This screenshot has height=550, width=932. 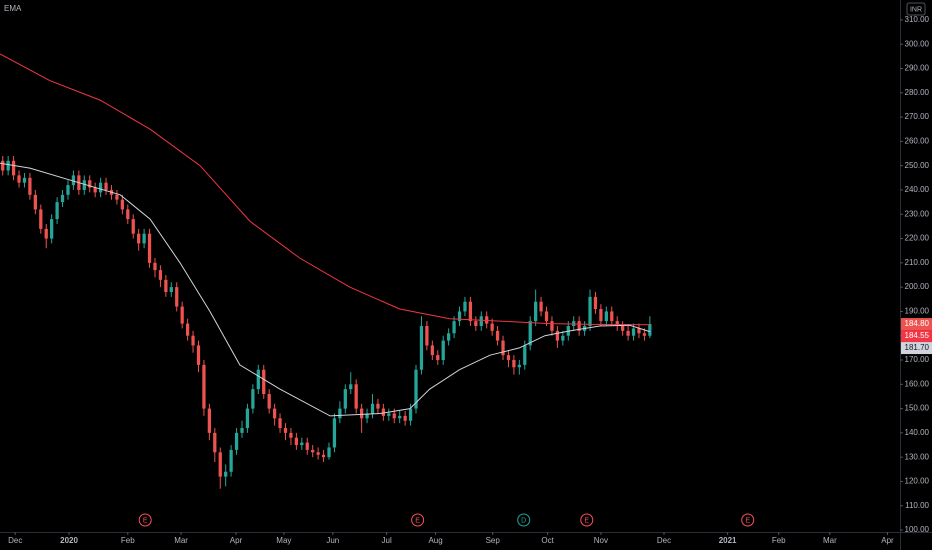 I want to click on x-tick-label: May, so click(x=283, y=540).